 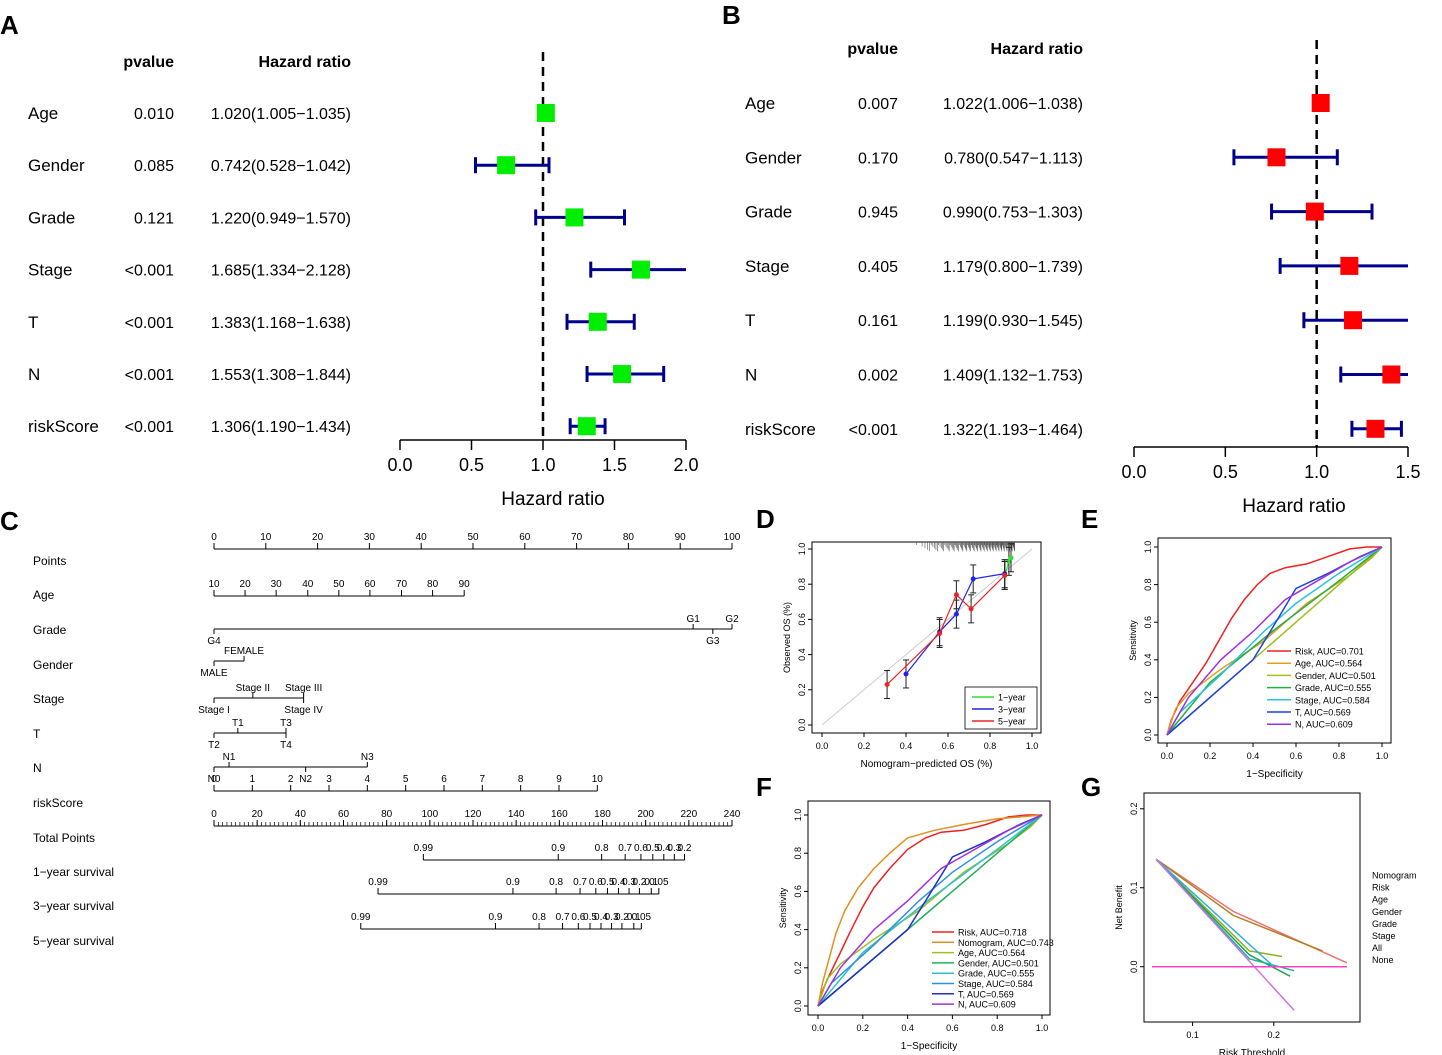 I want to click on panel-label-D: D, so click(x=765, y=519).